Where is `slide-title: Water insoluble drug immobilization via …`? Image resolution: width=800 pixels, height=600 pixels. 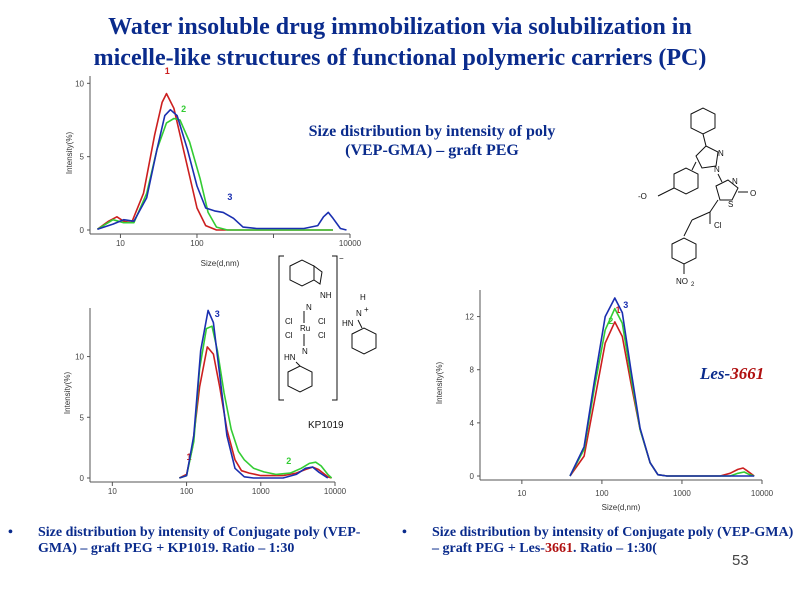
slide-title: Water insoluble drug immobilization via … is located at coordinates (400, 43).